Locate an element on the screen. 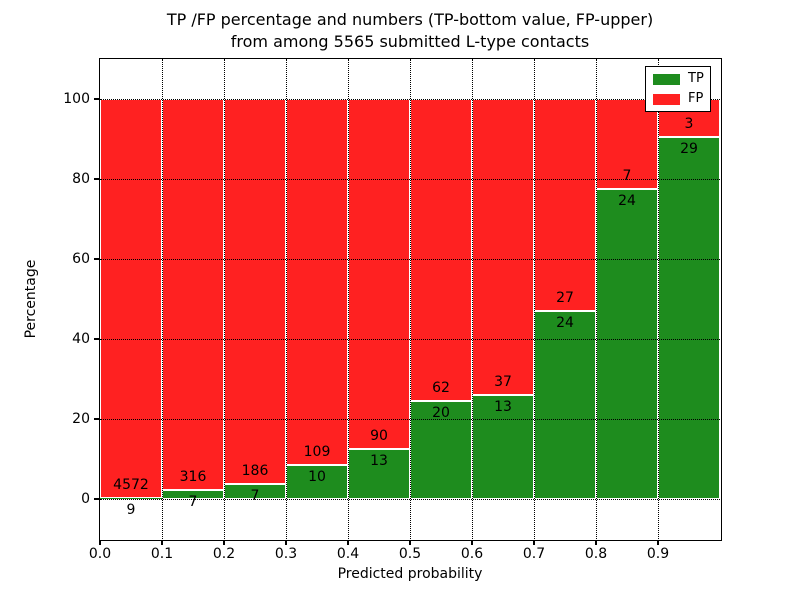 This screenshot has width=800, height=600. y-axis-label: Percentage is located at coordinates (31, 299).